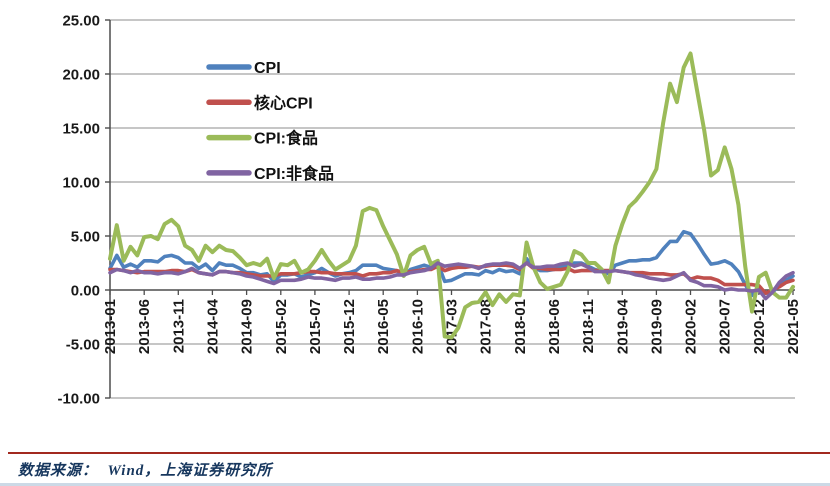 This screenshot has width=830, height=486. Describe the element at coordinates (212, 326) in the screenshot. I see `x-axis-tick-label: 2014-04` at that location.